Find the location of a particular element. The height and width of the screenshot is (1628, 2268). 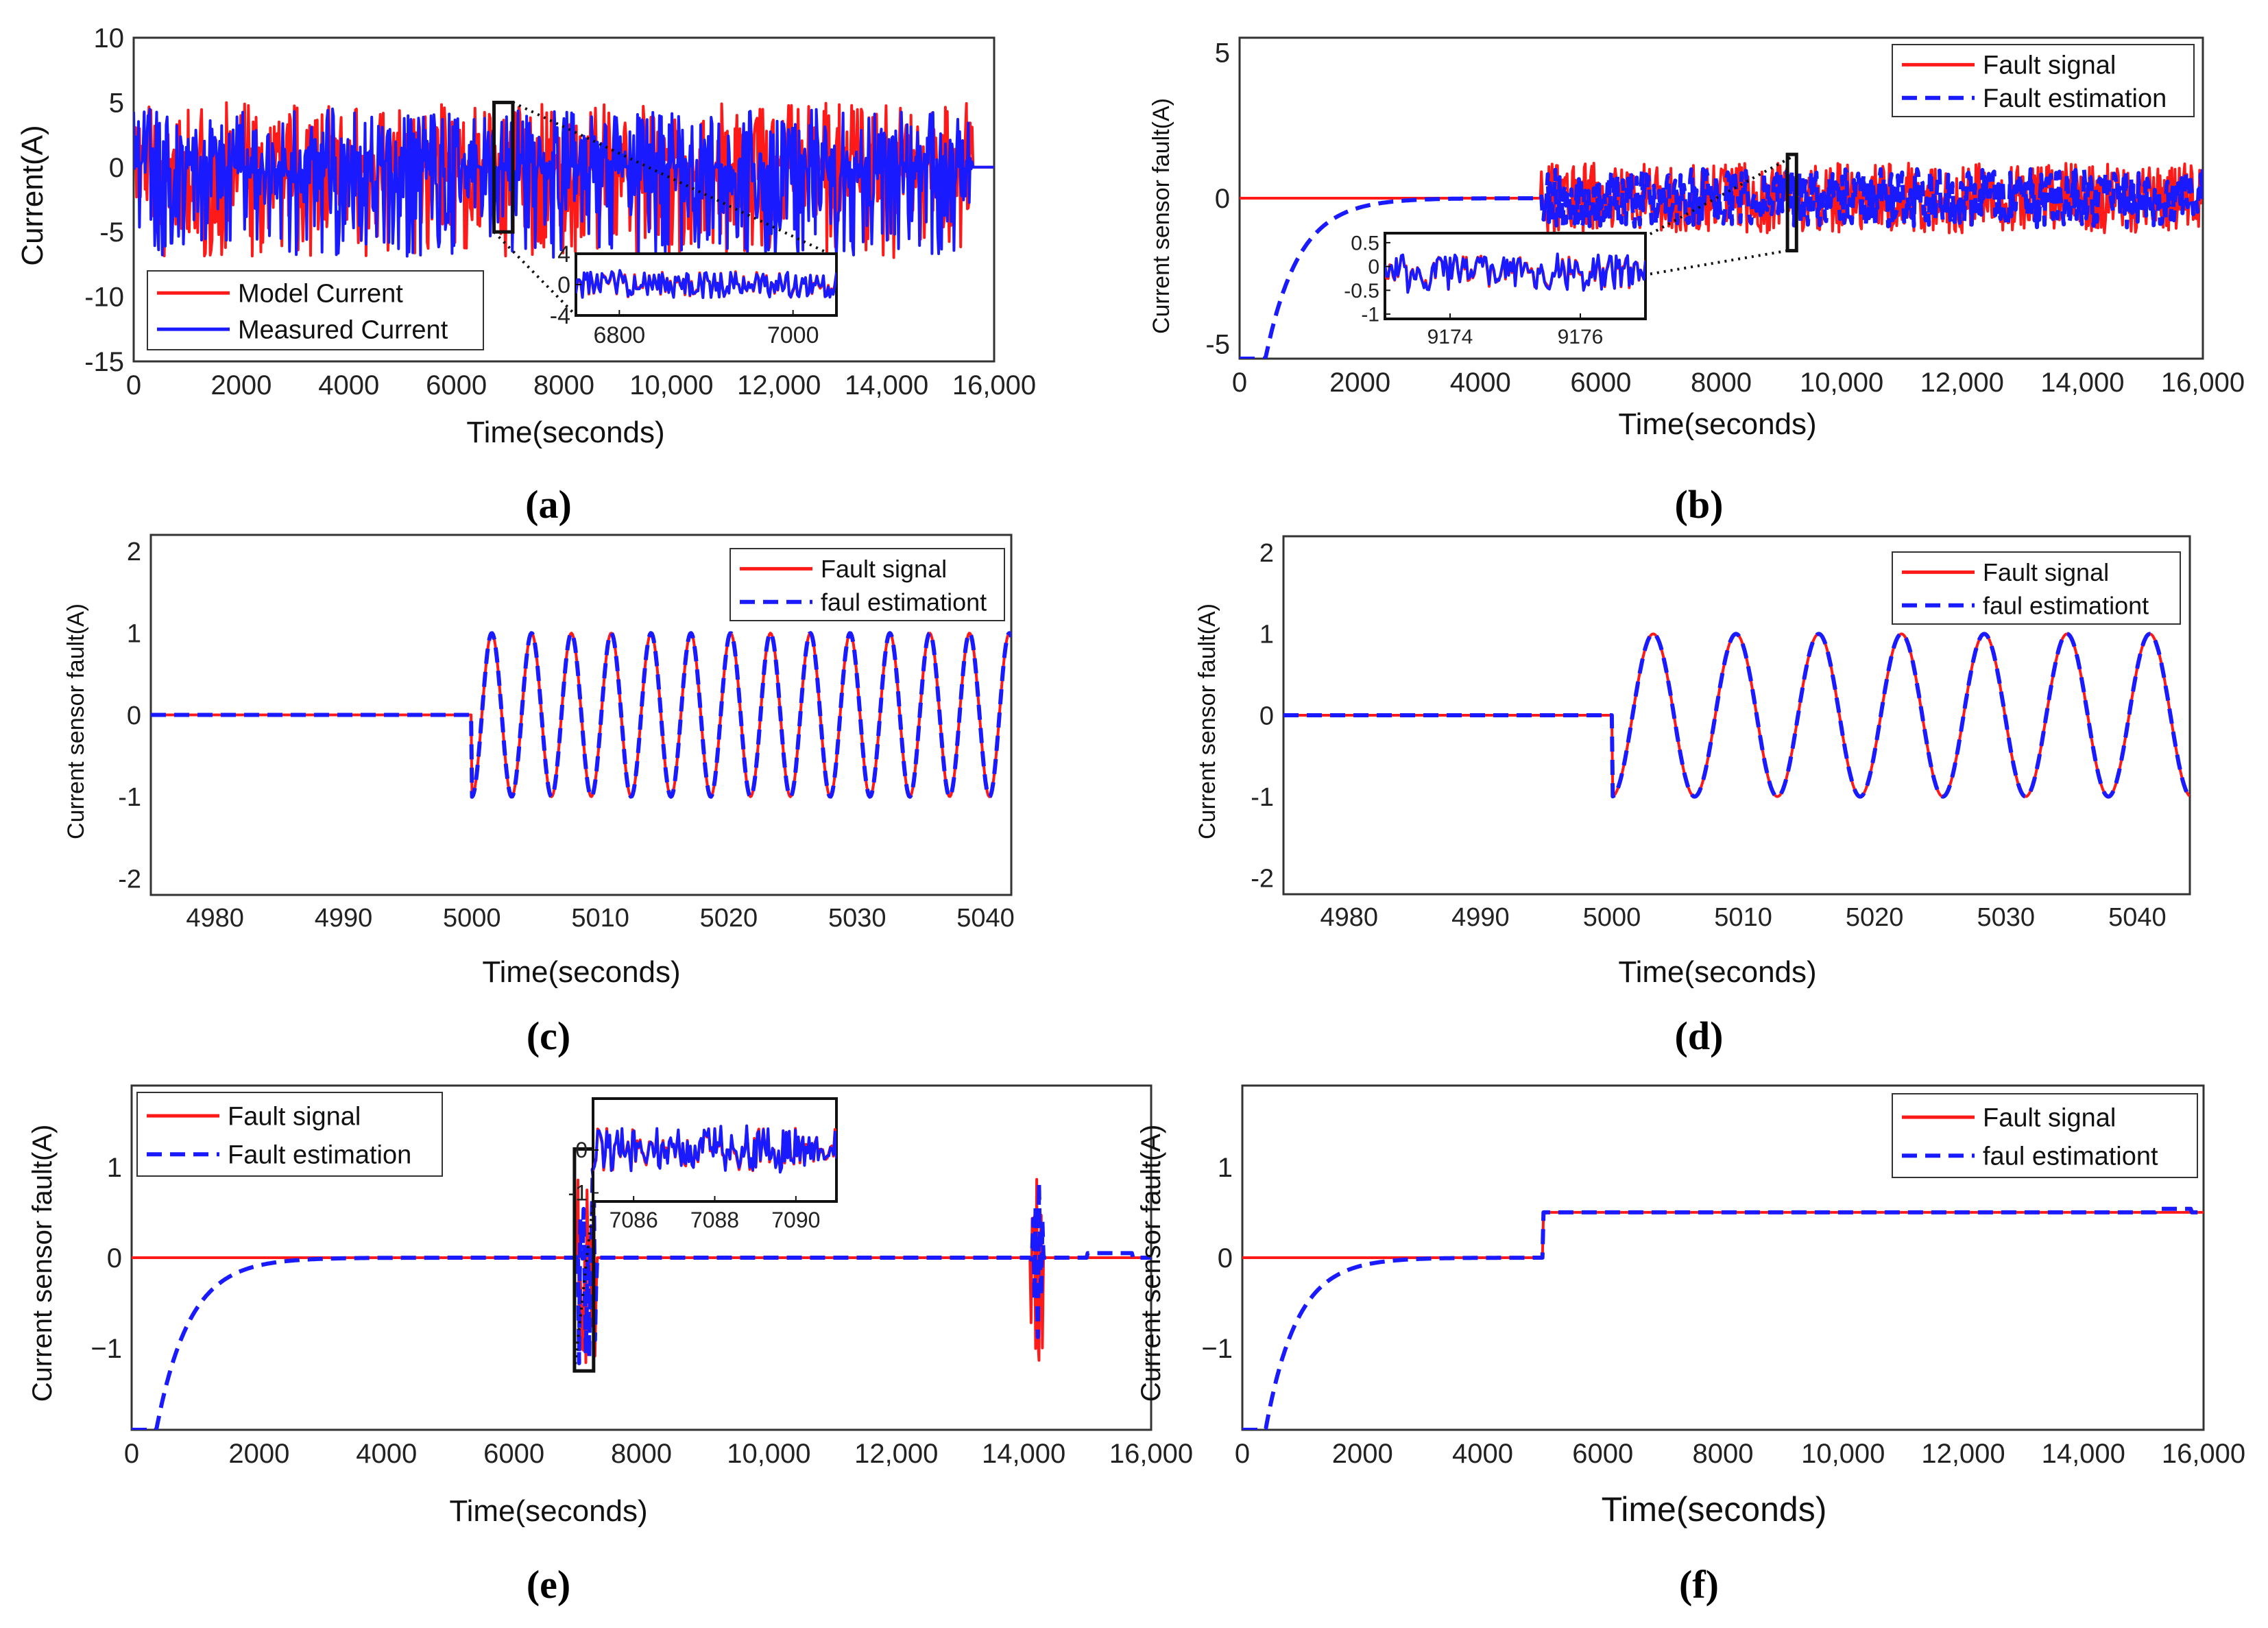

panel-e-inset-xtick-label: 7086 is located at coordinates (634, 1220).